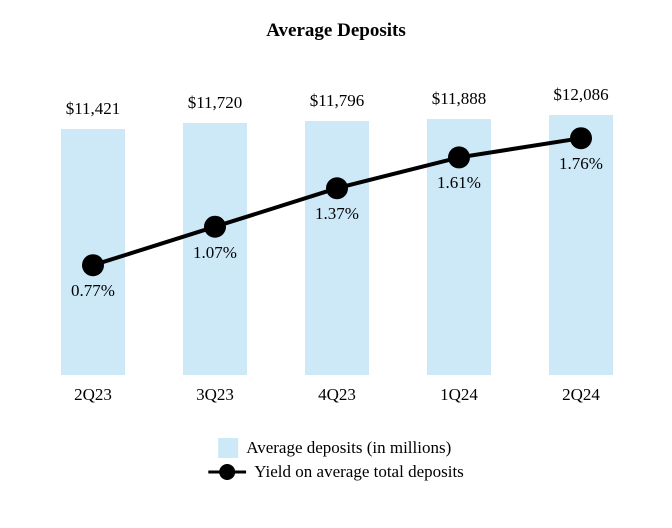  What do you see at coordinates (349, 447) in the screenshot?
I see `legend-bar-label: Average deposits (in millions)` at bounding box center [349, 447].